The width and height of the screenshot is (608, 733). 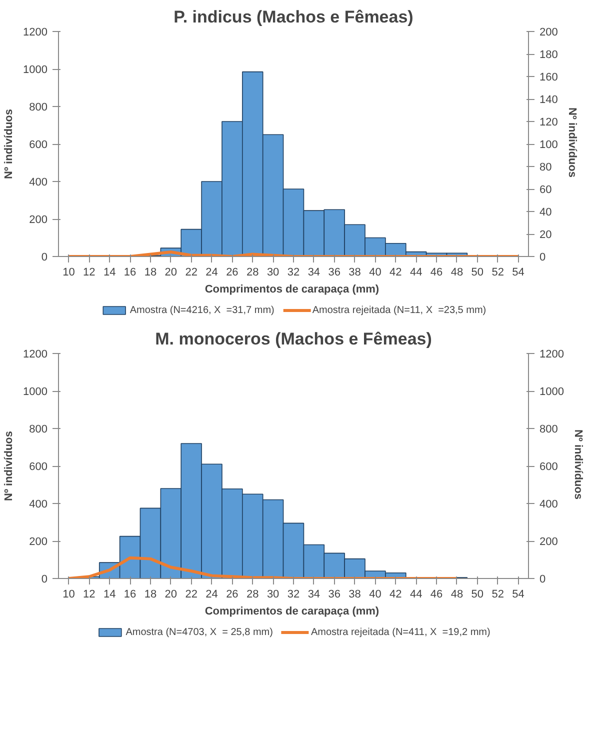 What do you see at coordinates (549, 504) in the screenshot?
I see `y2-tick-label: 400` at bounding box center [549, 504].